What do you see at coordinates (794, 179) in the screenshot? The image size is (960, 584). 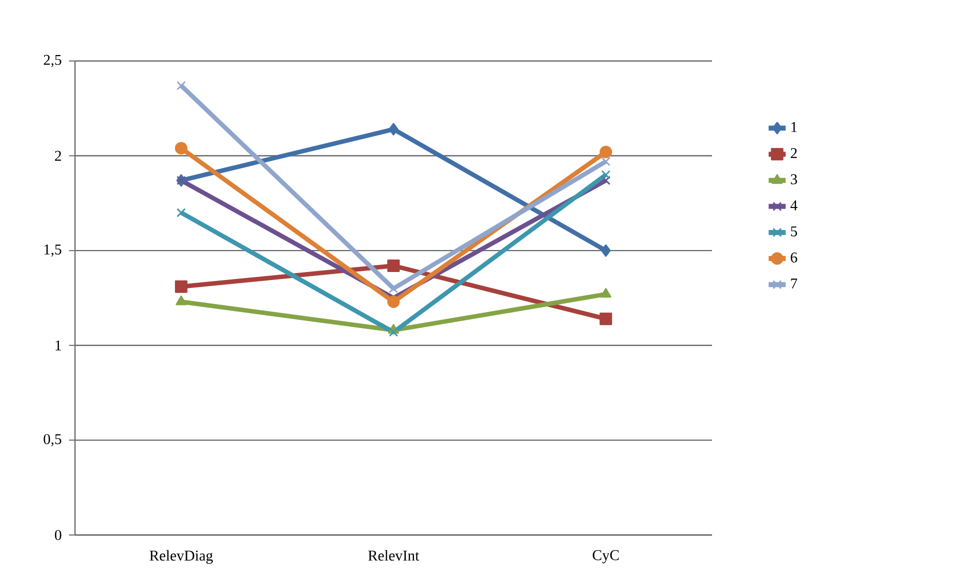 I see `legend-label: 3` at bounding box center [794, 179].